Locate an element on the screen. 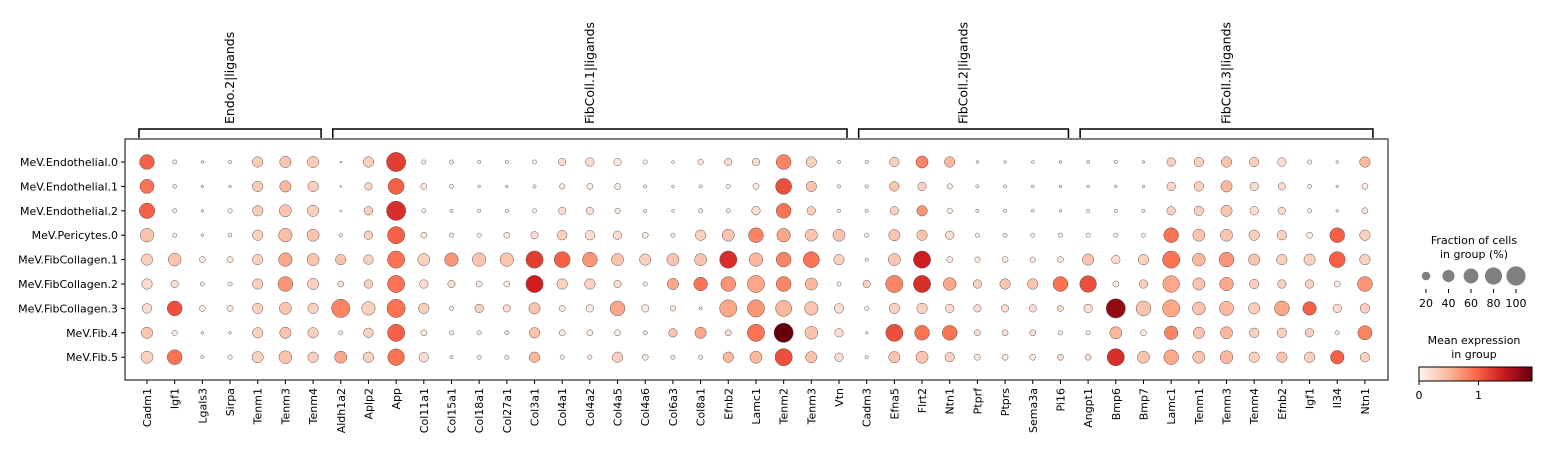 This screenshot has height=452, width=1541. row-label: MeV.FibCollagen.3 is located at coordinates (68, 308).